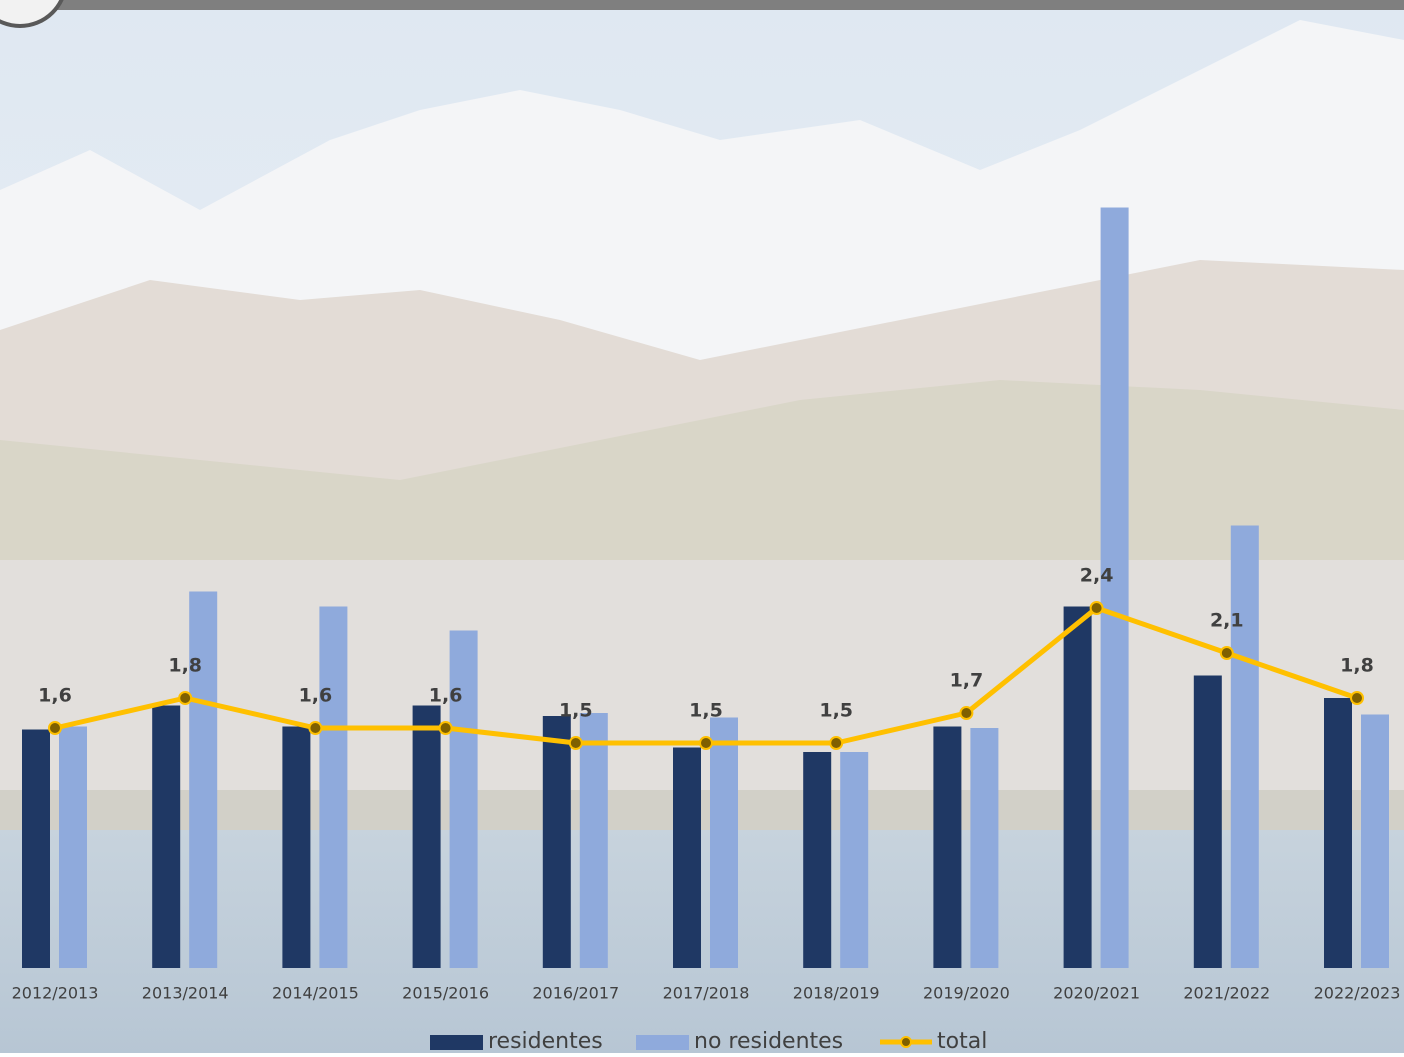 The image size is (1404, 1057). What do you see at coordinates (575, 993) in the screenshot?
I see `x-tick-label: 2016/2017` at bounding box center [575, 993].